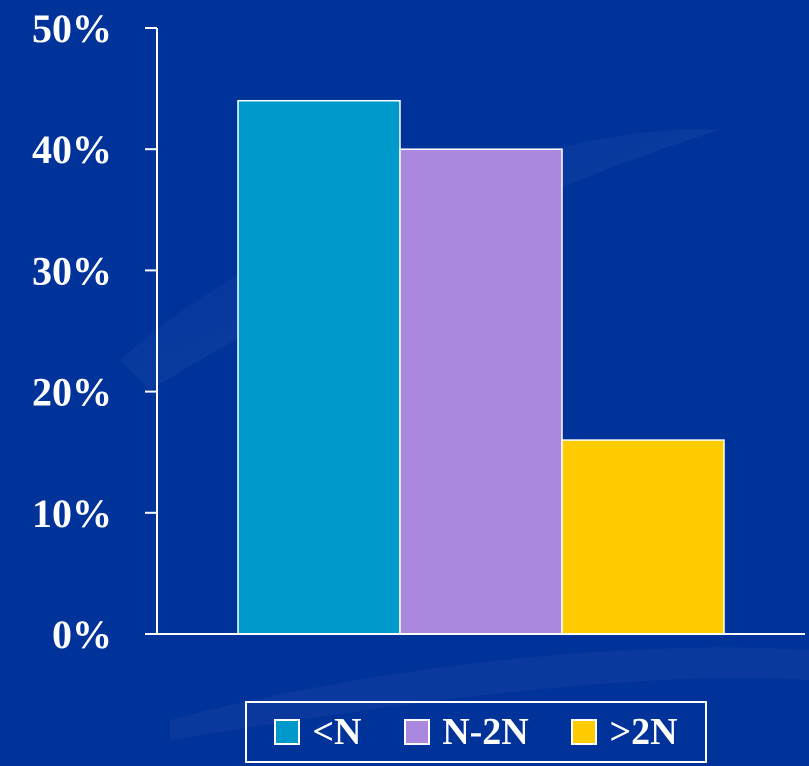 Image resolution: width=809 pixels, height=766 pixels. I want to click on legend-label: N-2N, so click(485, 732).